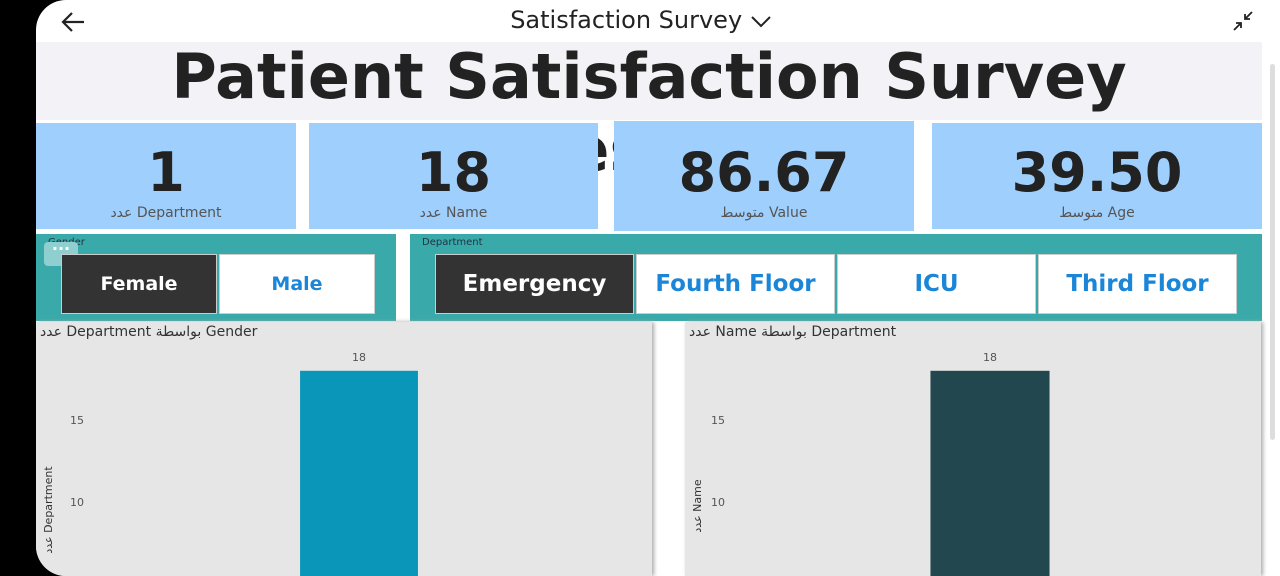  Describe the element at coordinates (793, 332) in the screenshot. I see `chart-title: عدد Name بواسطة Department` at that location.